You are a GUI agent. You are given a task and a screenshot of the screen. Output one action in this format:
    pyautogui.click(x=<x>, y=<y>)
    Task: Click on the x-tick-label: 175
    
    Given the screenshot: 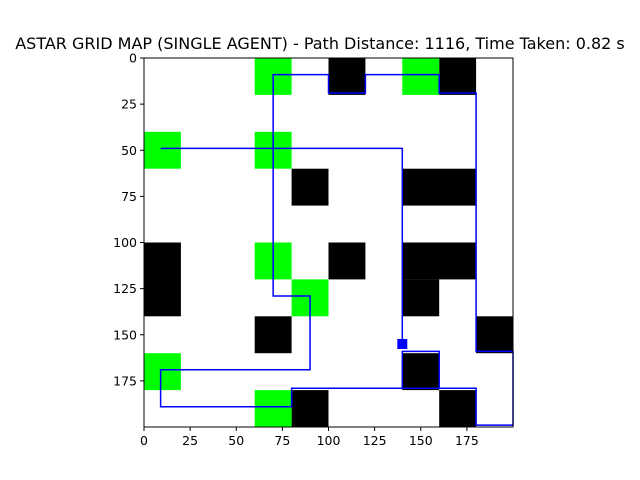 What is the action you would take?
    pyautogui.click(x=467, y=440)
    